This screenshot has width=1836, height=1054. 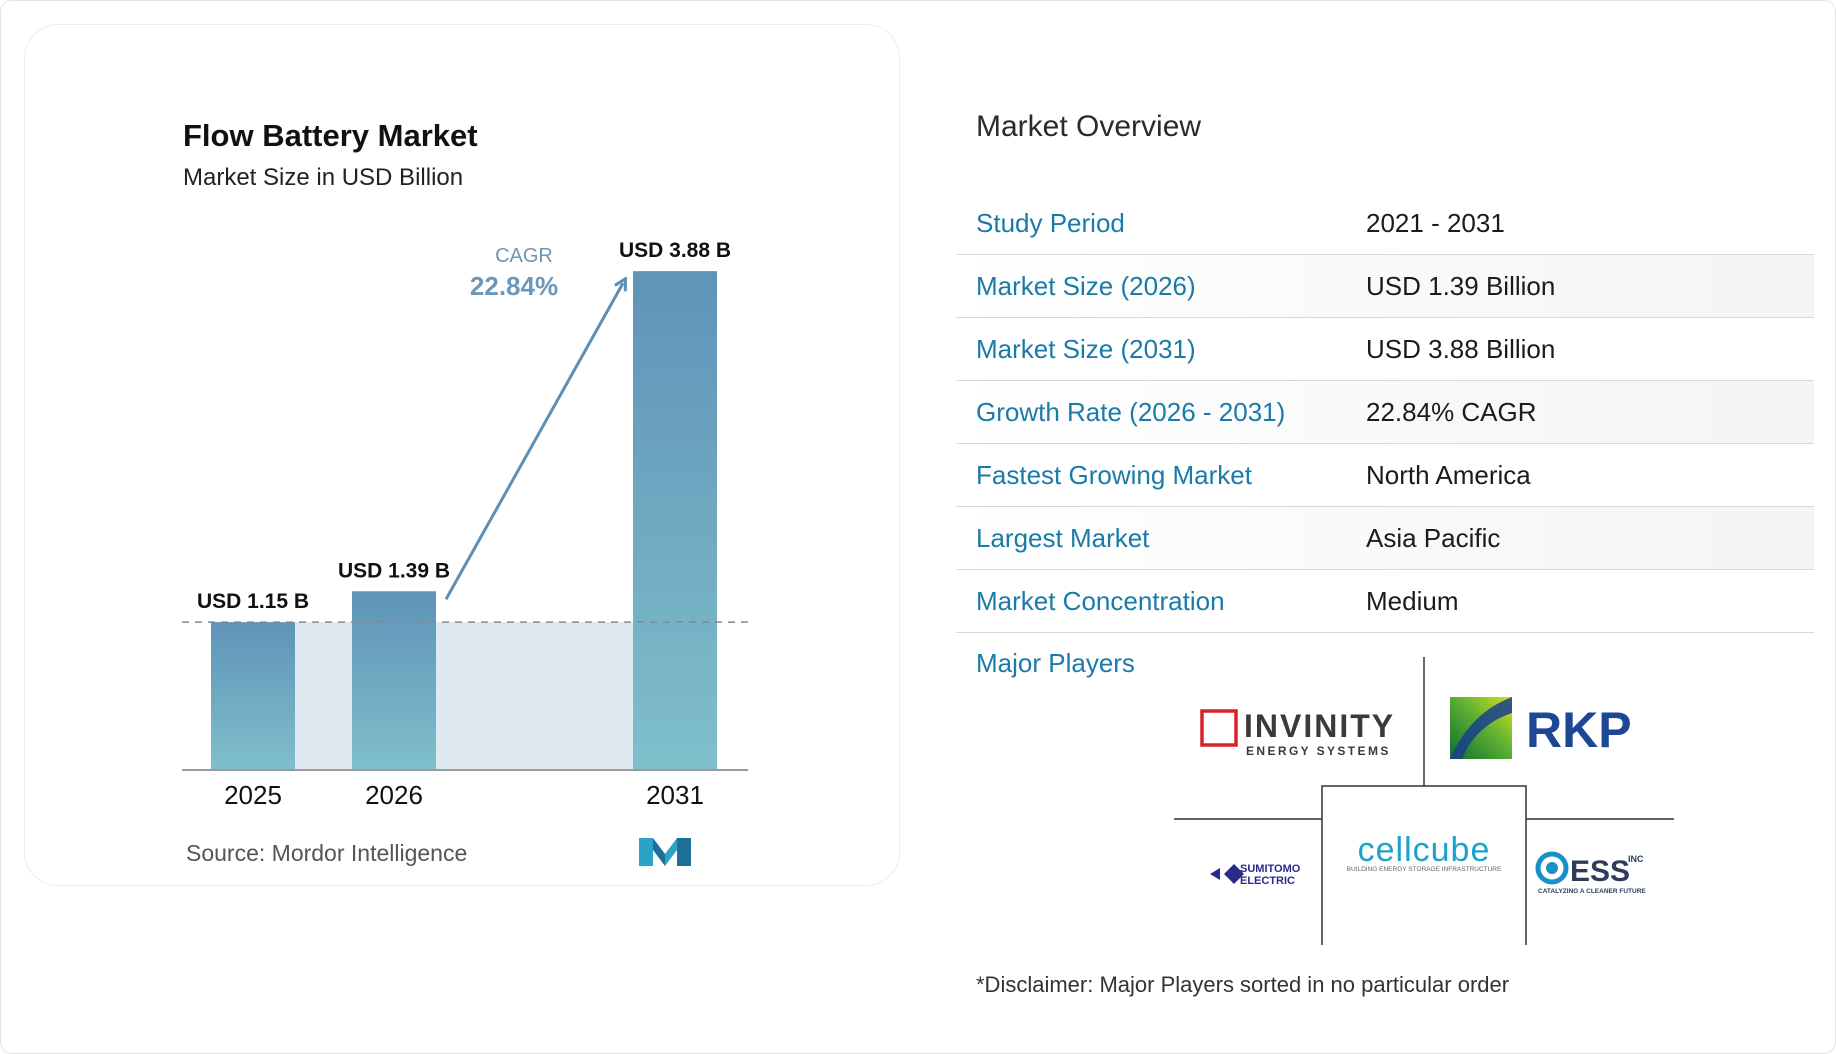 I want to click on chart-subtitle: Market Size in USD Billion, so click(x=323, y=177).